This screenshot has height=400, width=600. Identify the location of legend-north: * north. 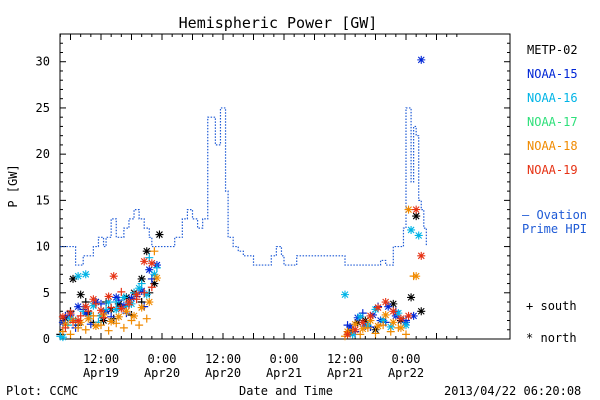
(551, 338).